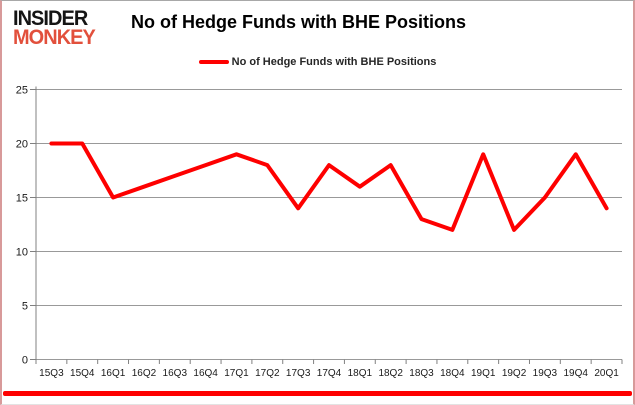 The width and height of the screenshot is (635, 405). What do you see at coordinates (22, 253) in the screenshot?
I see `y-axis-label: 10` at bounding box center [22, 253].